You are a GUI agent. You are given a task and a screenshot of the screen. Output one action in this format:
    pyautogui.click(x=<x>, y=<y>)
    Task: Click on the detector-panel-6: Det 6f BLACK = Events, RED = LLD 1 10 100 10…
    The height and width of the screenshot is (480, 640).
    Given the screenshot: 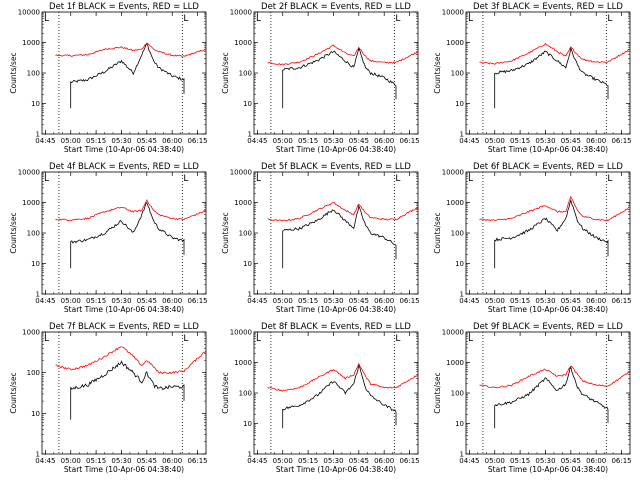 What is the action you would take?
    pyautogui.click(x=532, y=238)
    